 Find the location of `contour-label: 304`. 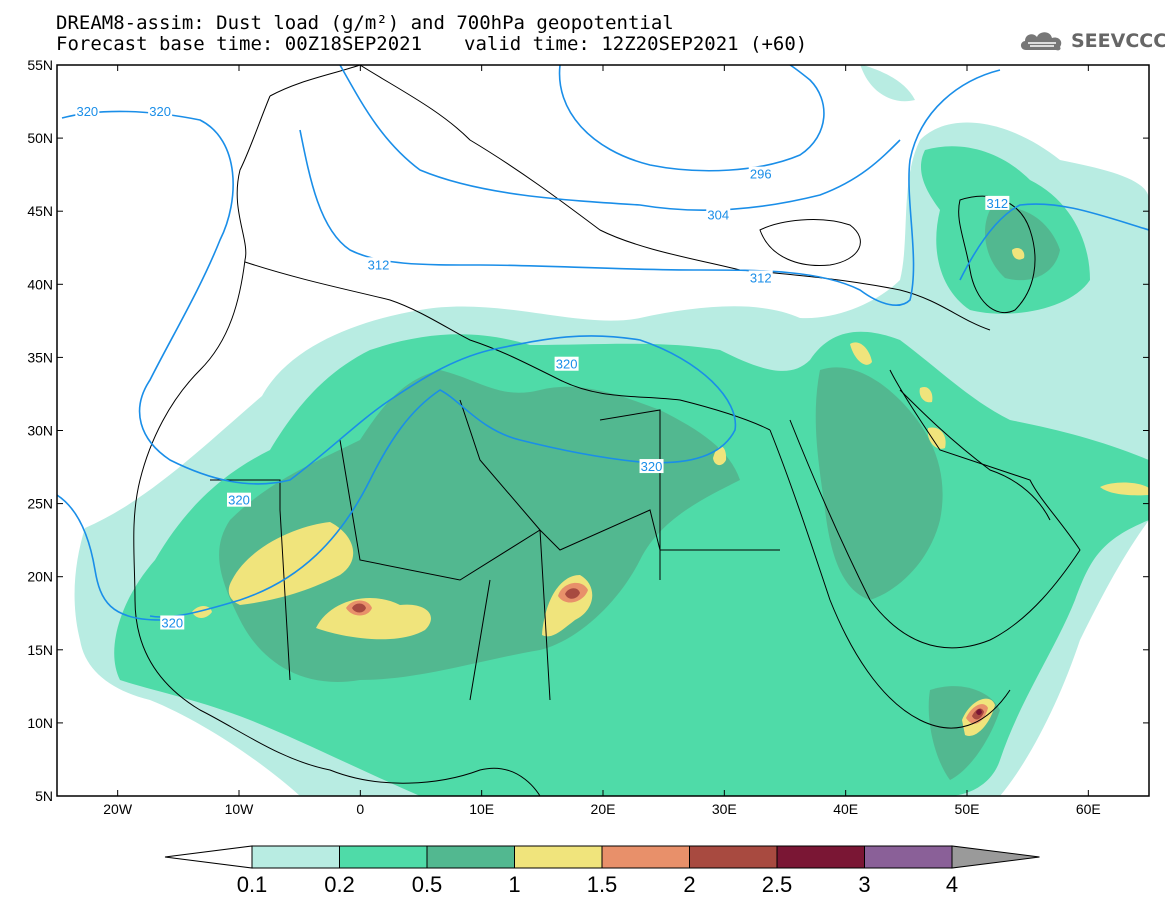

contour-label: 304 is located at coordinates (718, 215).